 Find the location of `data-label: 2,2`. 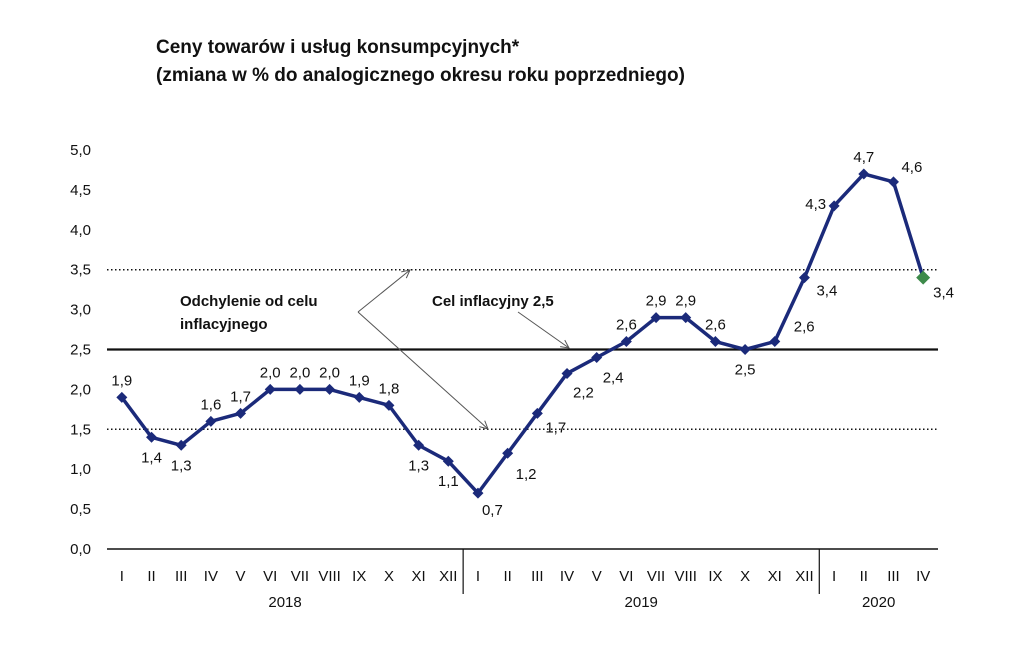

data-label: 2,2 is located at coordinates (583, 392).